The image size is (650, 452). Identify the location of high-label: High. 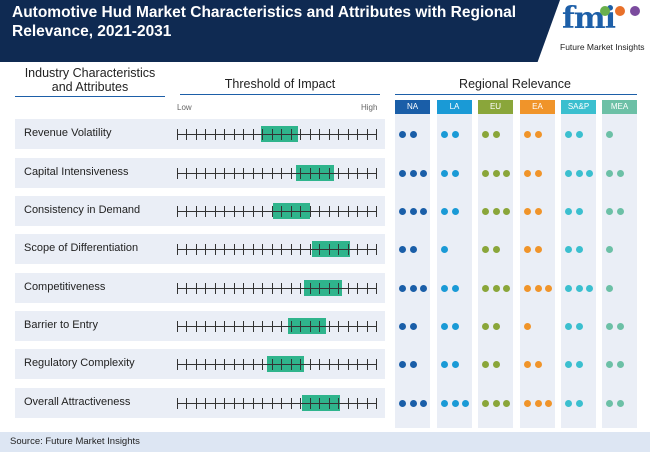
(369, 107).